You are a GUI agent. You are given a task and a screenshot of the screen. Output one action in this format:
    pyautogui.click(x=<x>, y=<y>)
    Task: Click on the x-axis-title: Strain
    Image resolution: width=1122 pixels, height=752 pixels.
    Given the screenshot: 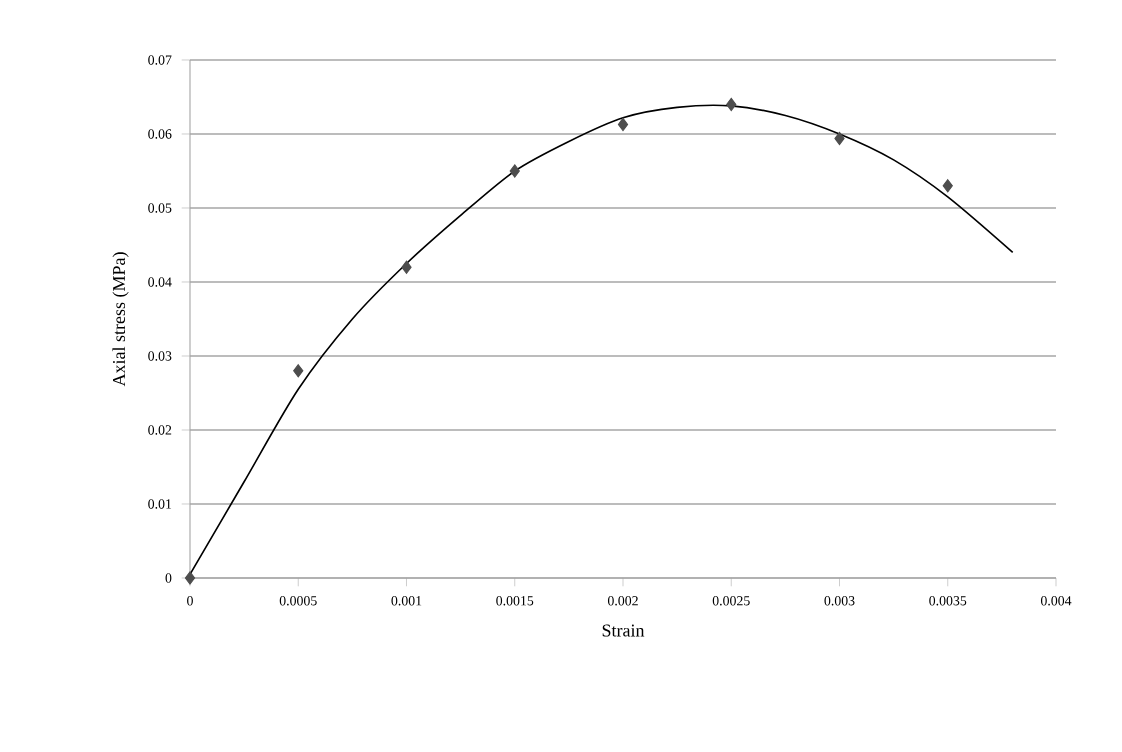 What is the action you would take?
    pyautogui.click(x=623, y=630)
    